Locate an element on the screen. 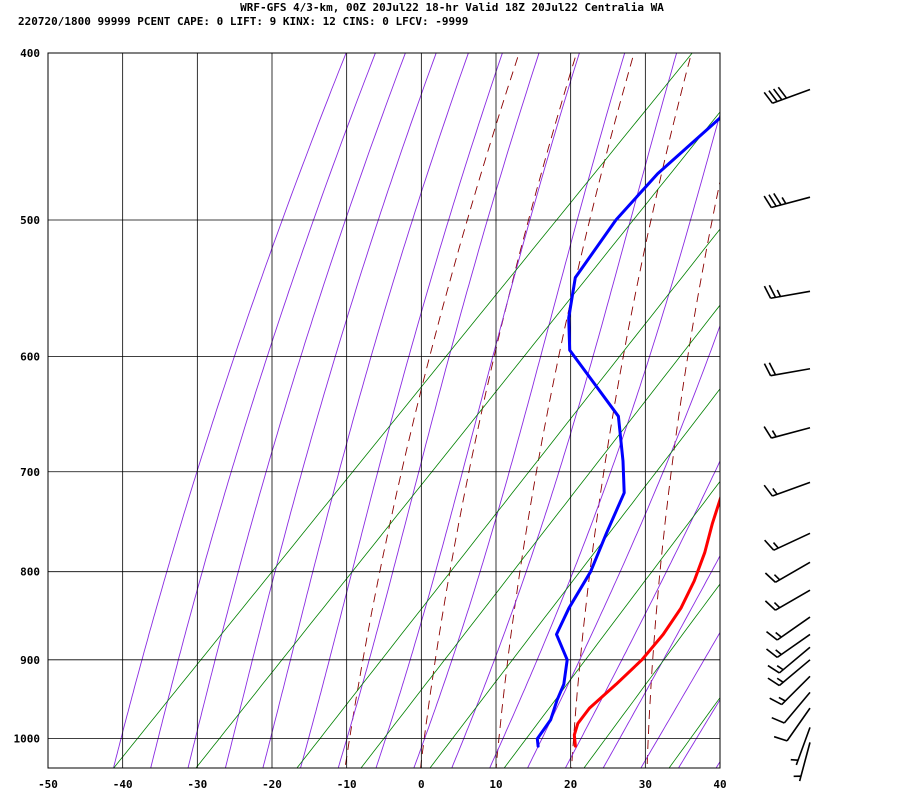 This screenshot has width=900, height=800. wind-barbs is located at coordinates (787, 434).